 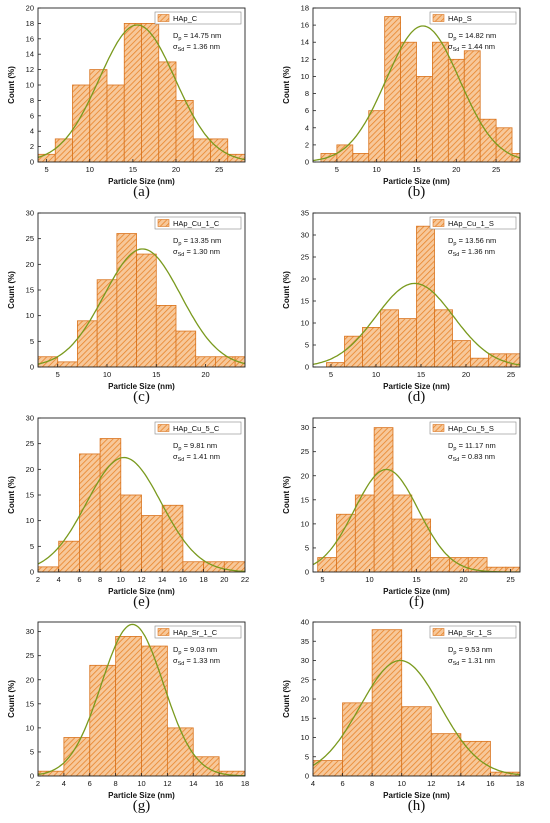 I want to click on std-dev-annotation: σSd = 1.30 nm, so click(x=196, y=252).